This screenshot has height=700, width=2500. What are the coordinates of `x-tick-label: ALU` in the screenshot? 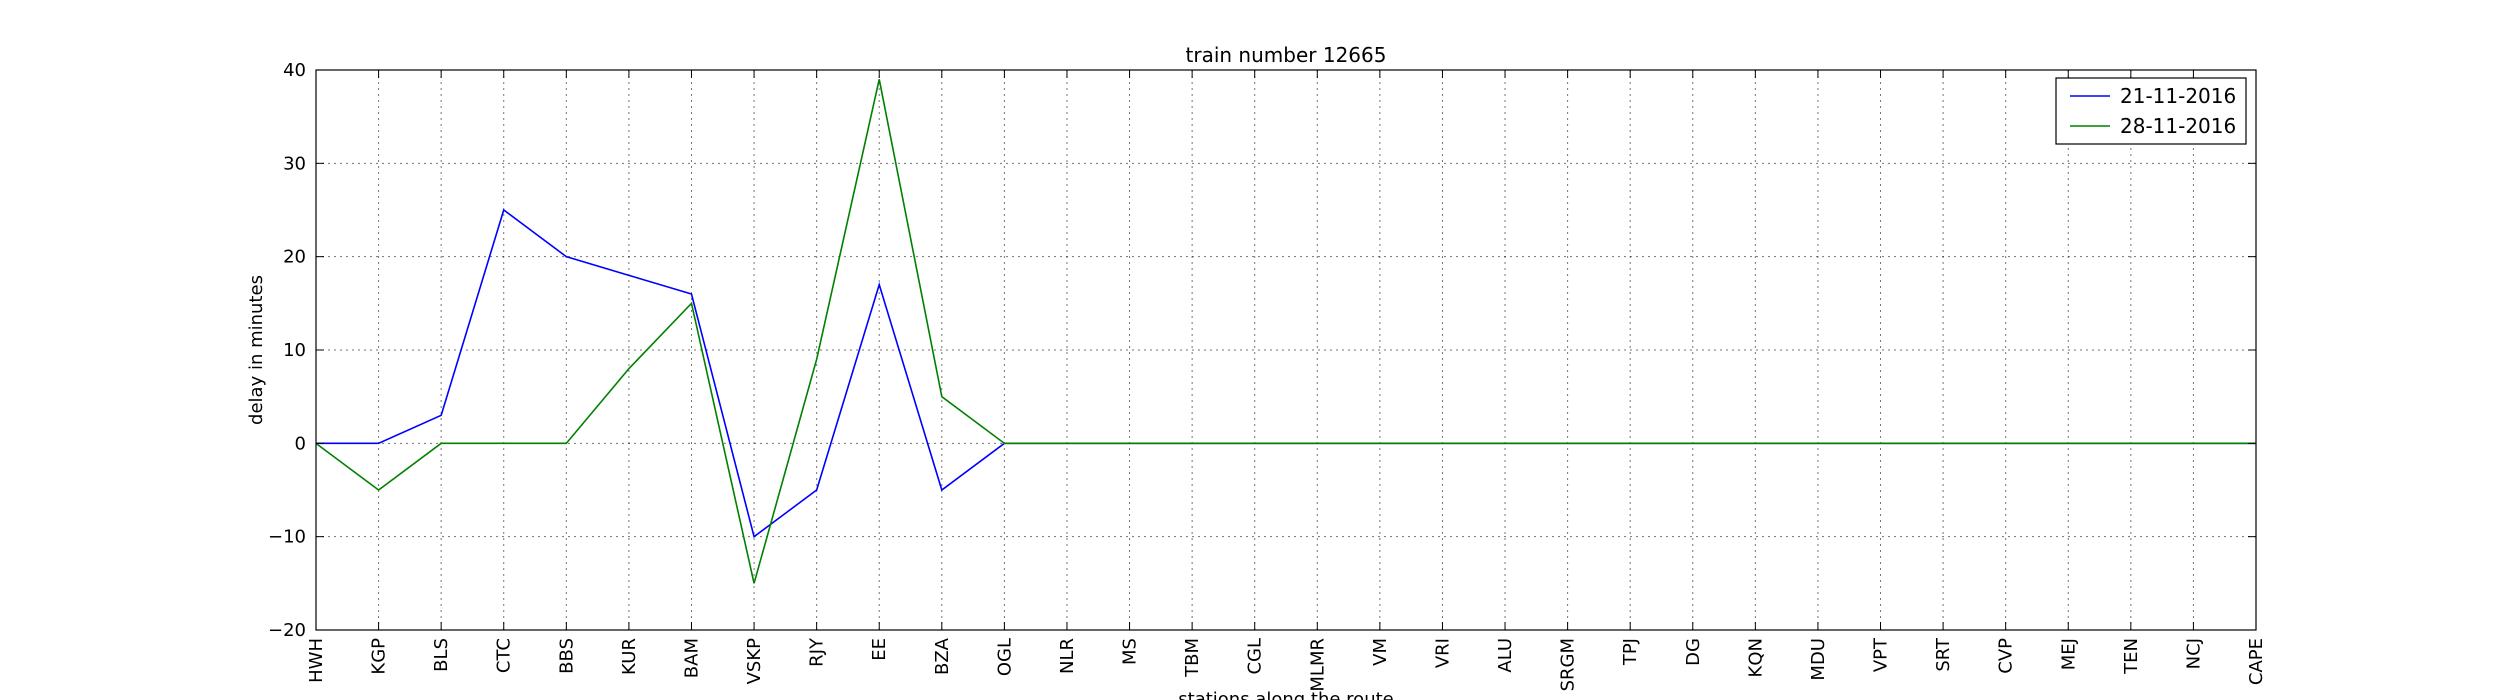 It's located at (1505, 655).